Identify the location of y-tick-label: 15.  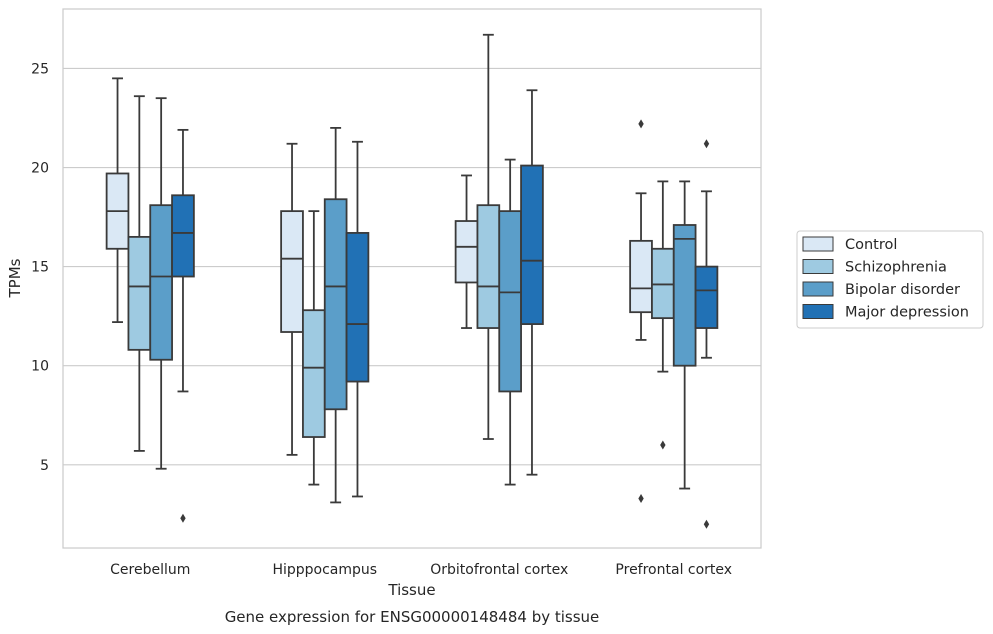
(40, 268).